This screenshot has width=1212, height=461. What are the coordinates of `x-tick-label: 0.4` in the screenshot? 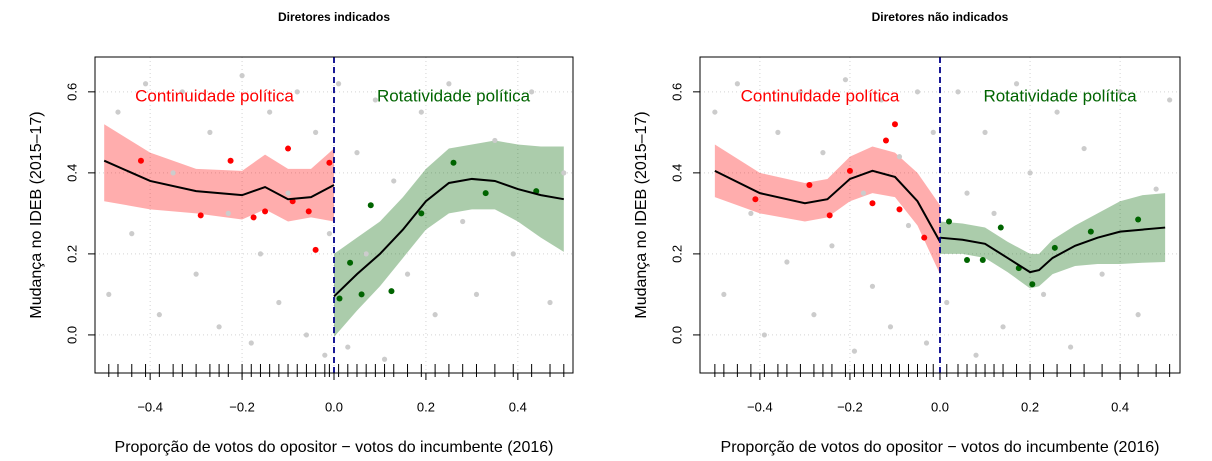 It's located at (518, 406).